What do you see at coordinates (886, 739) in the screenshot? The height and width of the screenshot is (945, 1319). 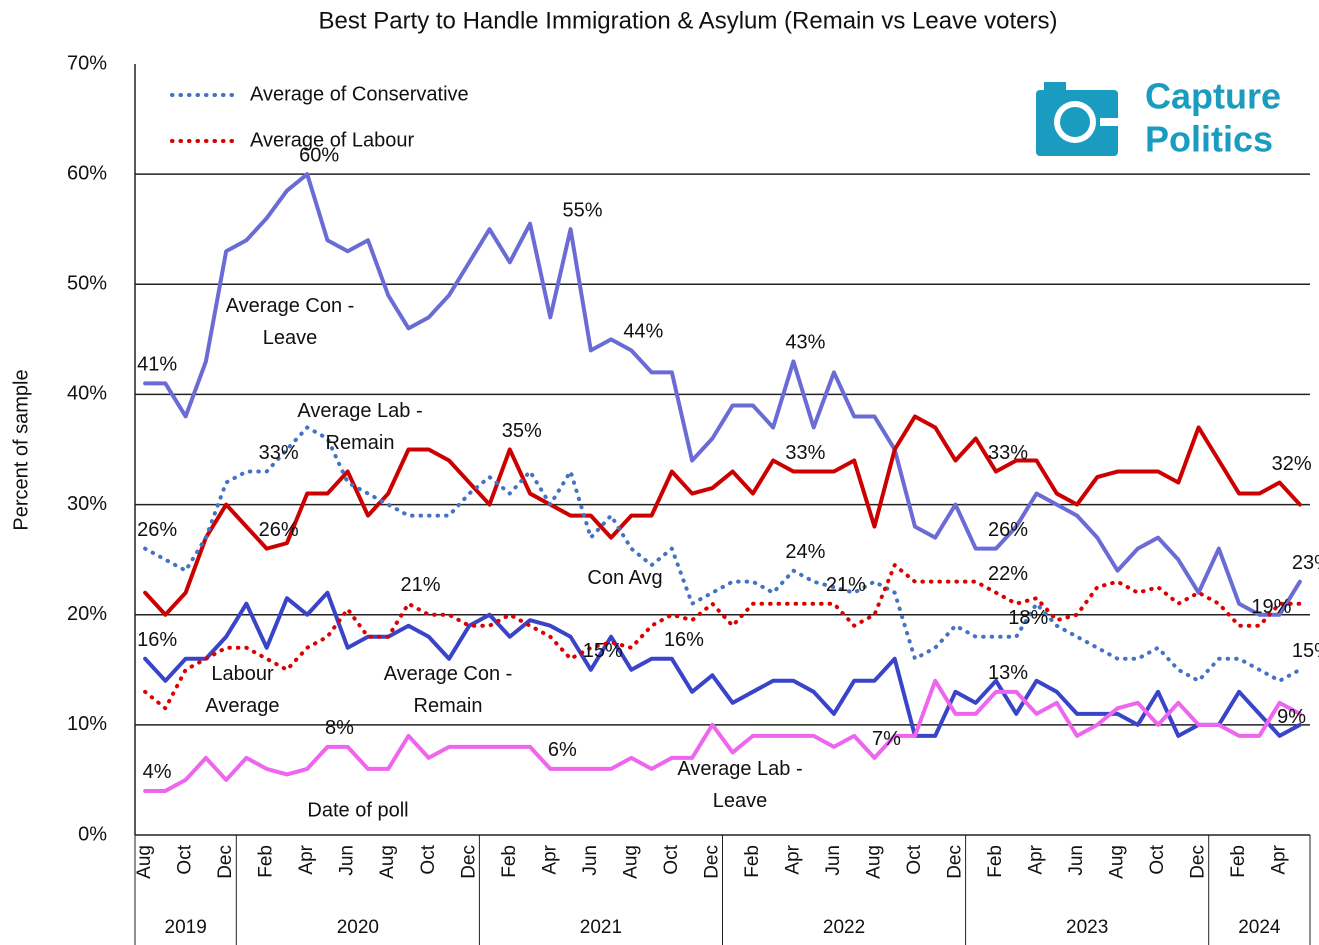 I see `data-label: 7%` at bounding box center [886, 739].